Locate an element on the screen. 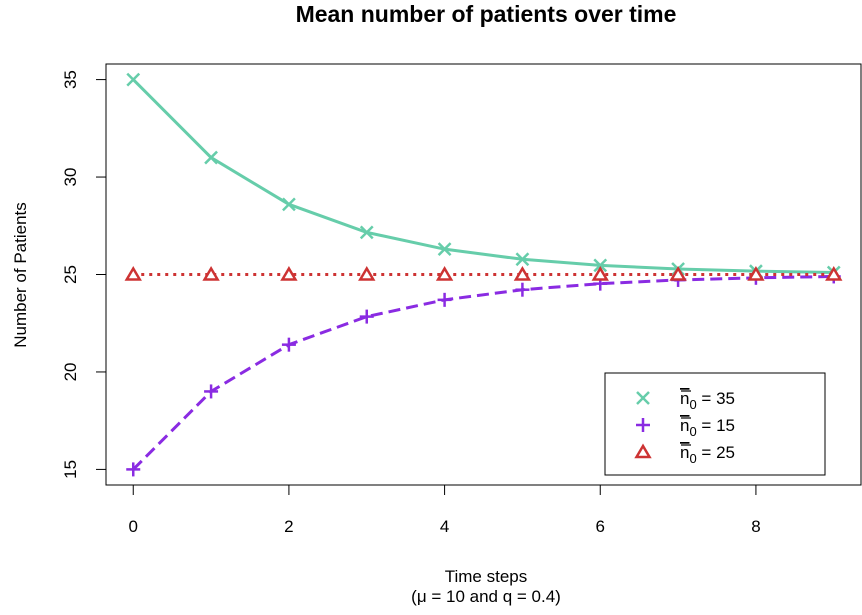 This screenshot has height=615, width=862. x-tick-label: 0 is located at coordinates (133, 526).